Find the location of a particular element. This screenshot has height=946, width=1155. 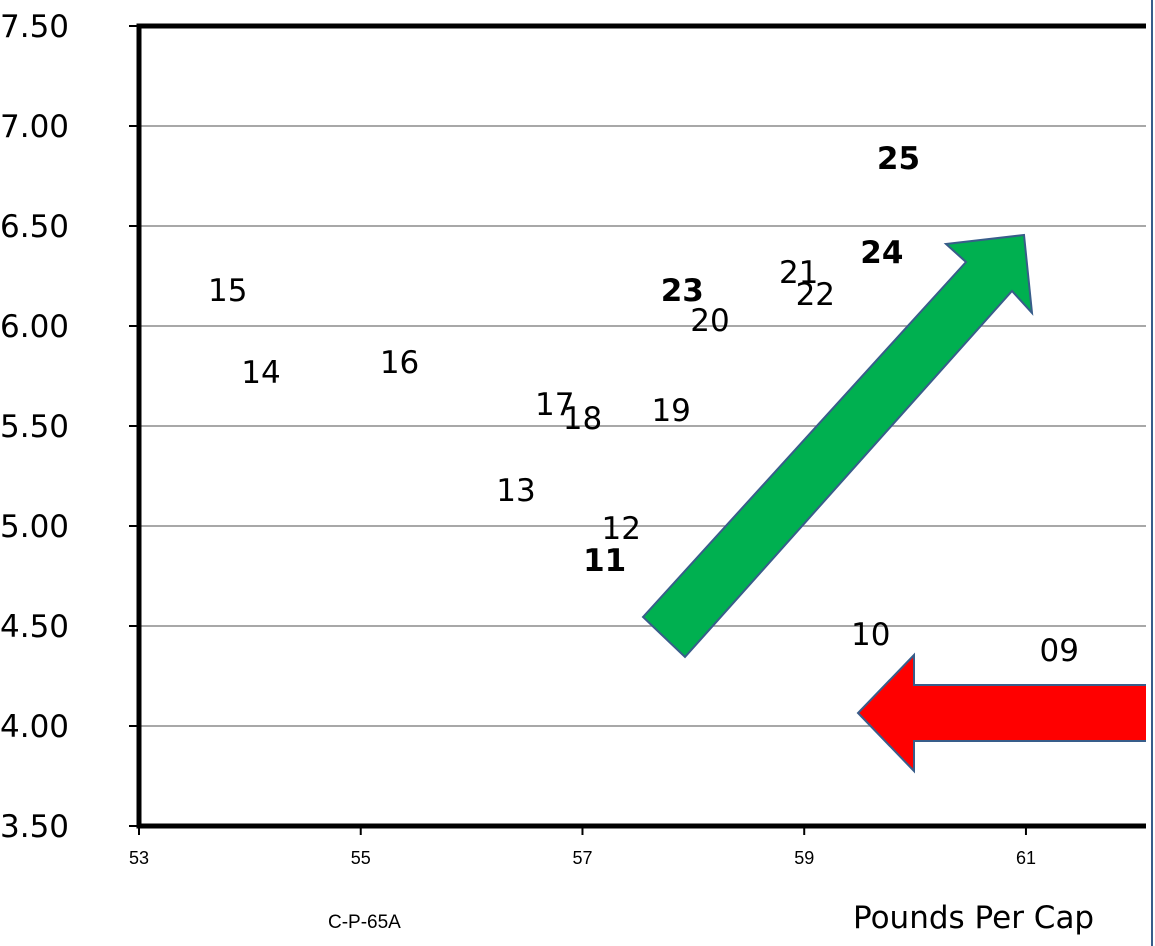

data-point-21: 21 is located at coordinates (798, 273).